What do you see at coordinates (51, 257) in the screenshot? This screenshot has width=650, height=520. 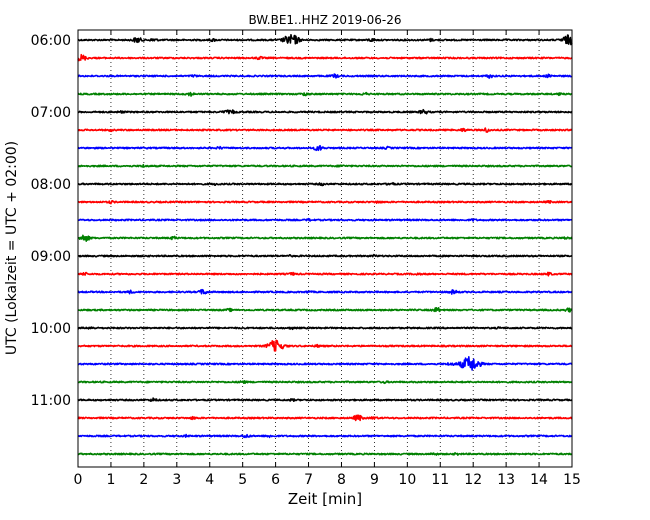 I see `y-tick-label: 09:00` at bounding box center [51, 257].